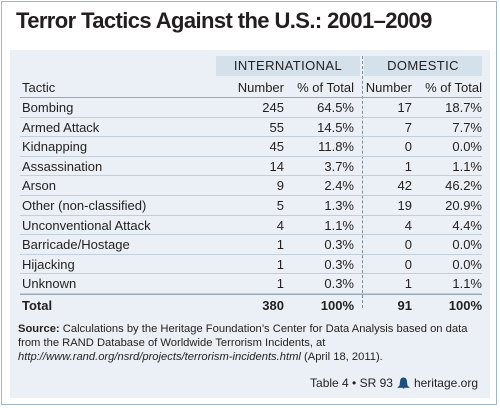  I want to click on table-row: Arson 9 2.4% 42 46.2%, so click(251, 186).